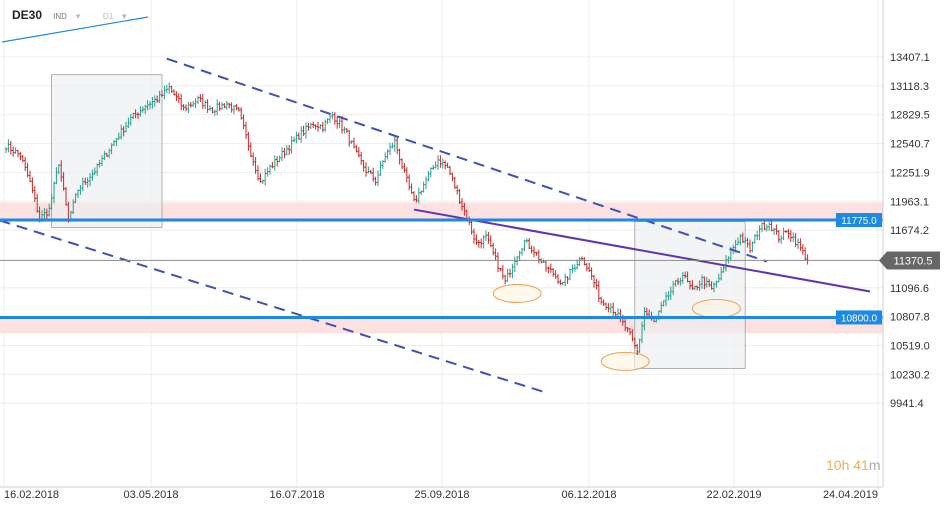 The width and height of the screenshot is (952, 510). I want to click on price-tags: 11775.0 10800.0 11370.5, so click(888, 269).